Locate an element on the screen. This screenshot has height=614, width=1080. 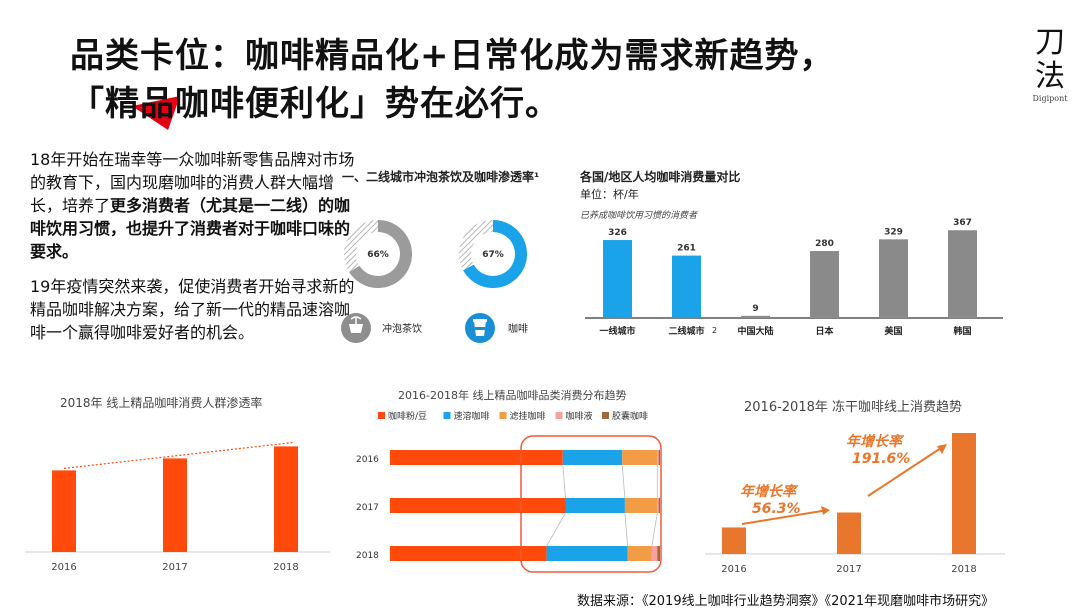
coffee-label: 咖啡 is located at coordinates (518, 329).